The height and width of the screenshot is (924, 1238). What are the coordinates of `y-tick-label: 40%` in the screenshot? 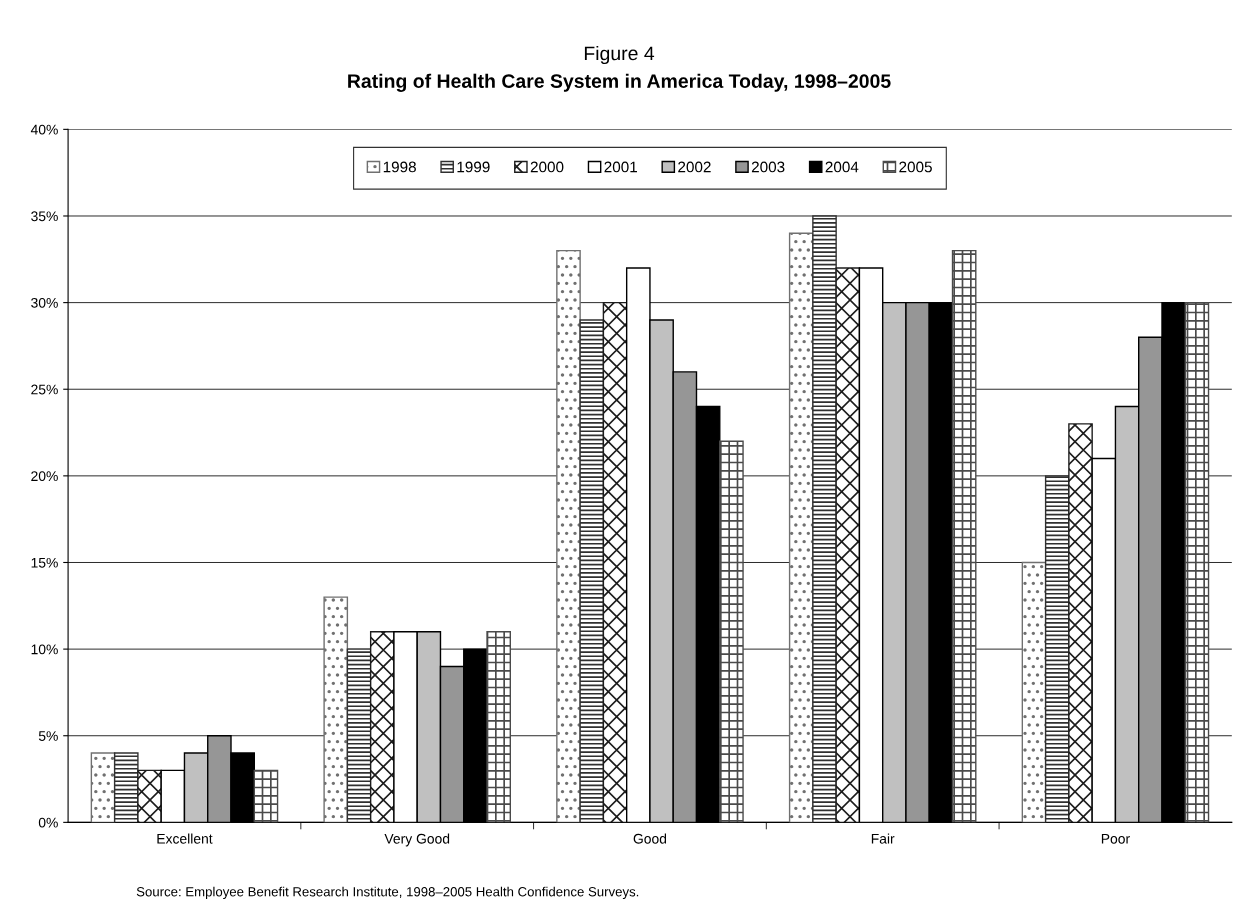 It's located at (44, 129).